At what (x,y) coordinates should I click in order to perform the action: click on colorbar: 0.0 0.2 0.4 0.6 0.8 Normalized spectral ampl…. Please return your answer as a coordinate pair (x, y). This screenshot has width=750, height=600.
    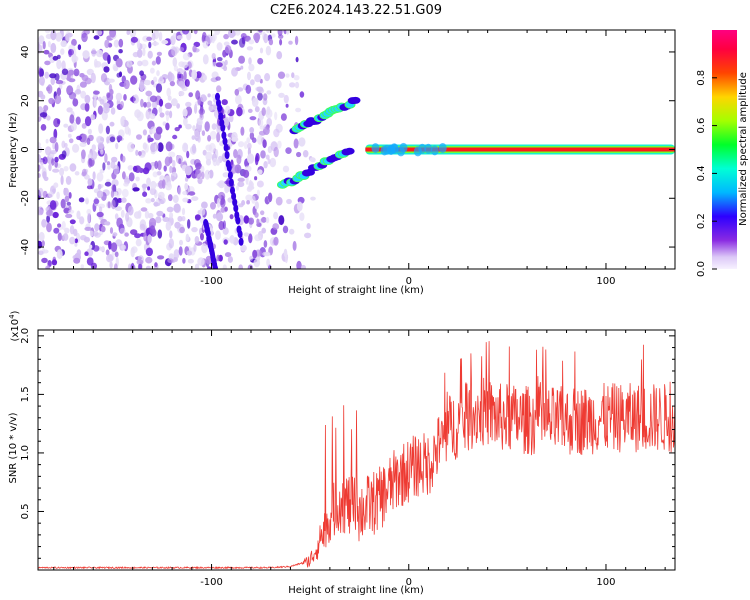
    Looking at the image, I should click on (722, 153).